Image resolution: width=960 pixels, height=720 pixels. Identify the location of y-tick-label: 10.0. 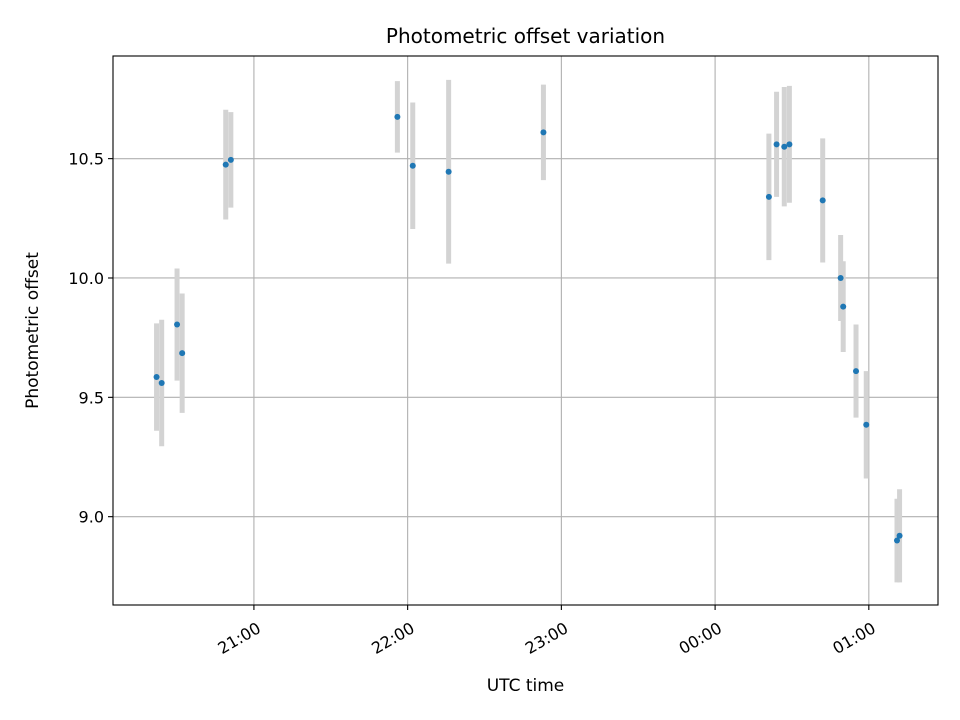
(86, 278).